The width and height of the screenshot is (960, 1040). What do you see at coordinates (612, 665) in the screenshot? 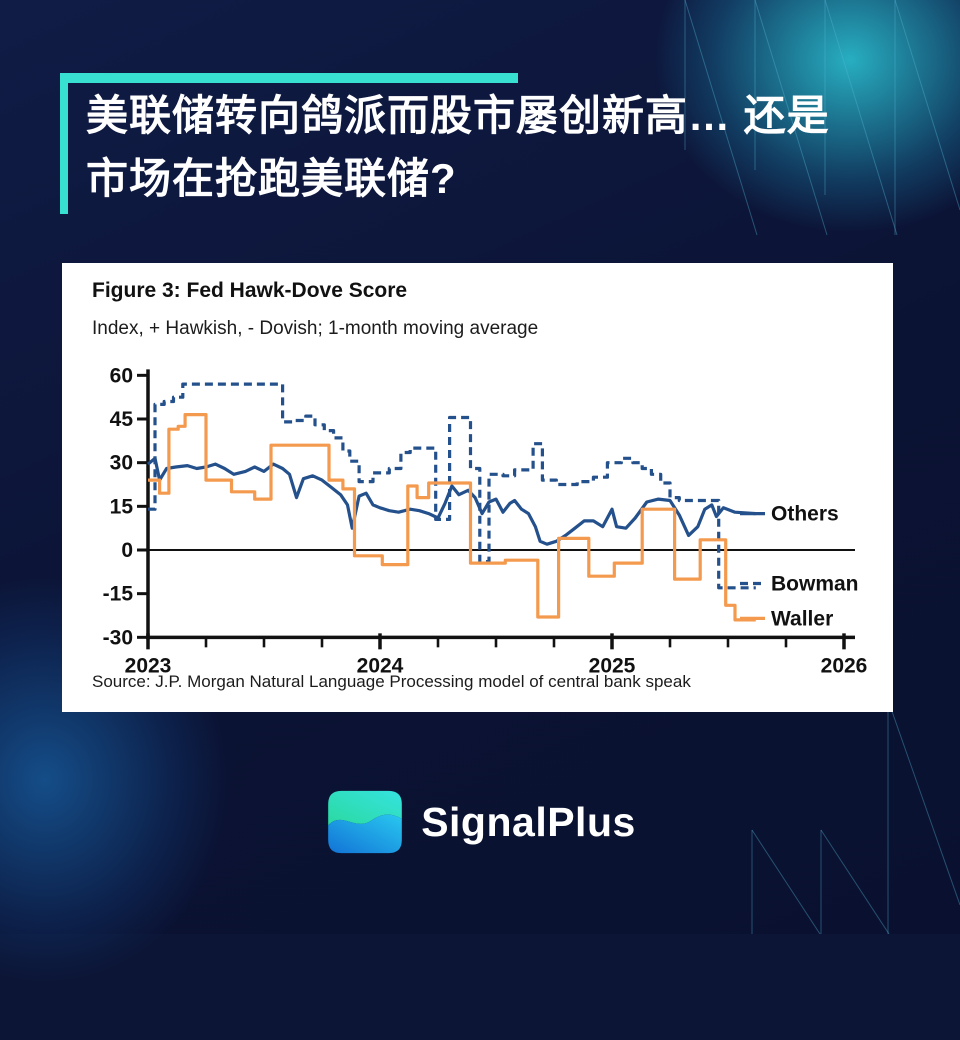
I see `x-tick-label: 2025` at bounding box center [612, 665].